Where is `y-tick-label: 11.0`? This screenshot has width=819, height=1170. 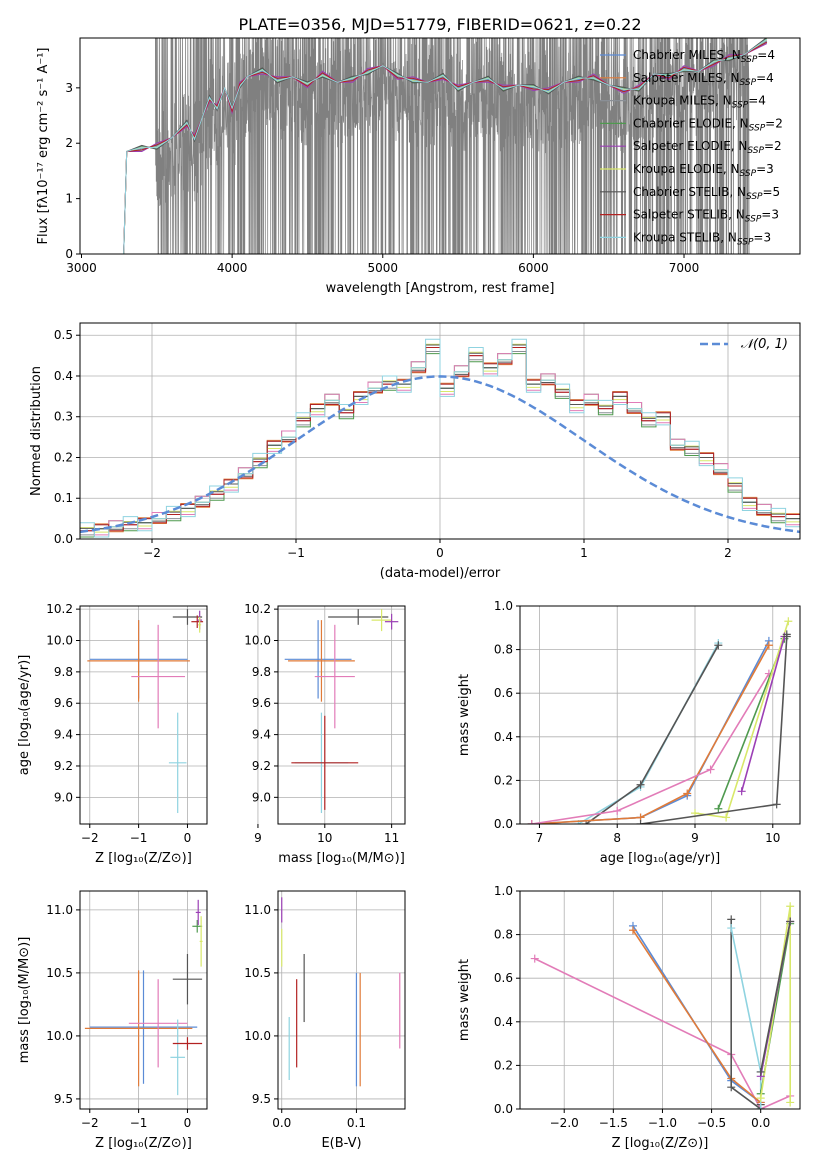
y-tick-label: 11.0 is located at coordinates (257, 910).